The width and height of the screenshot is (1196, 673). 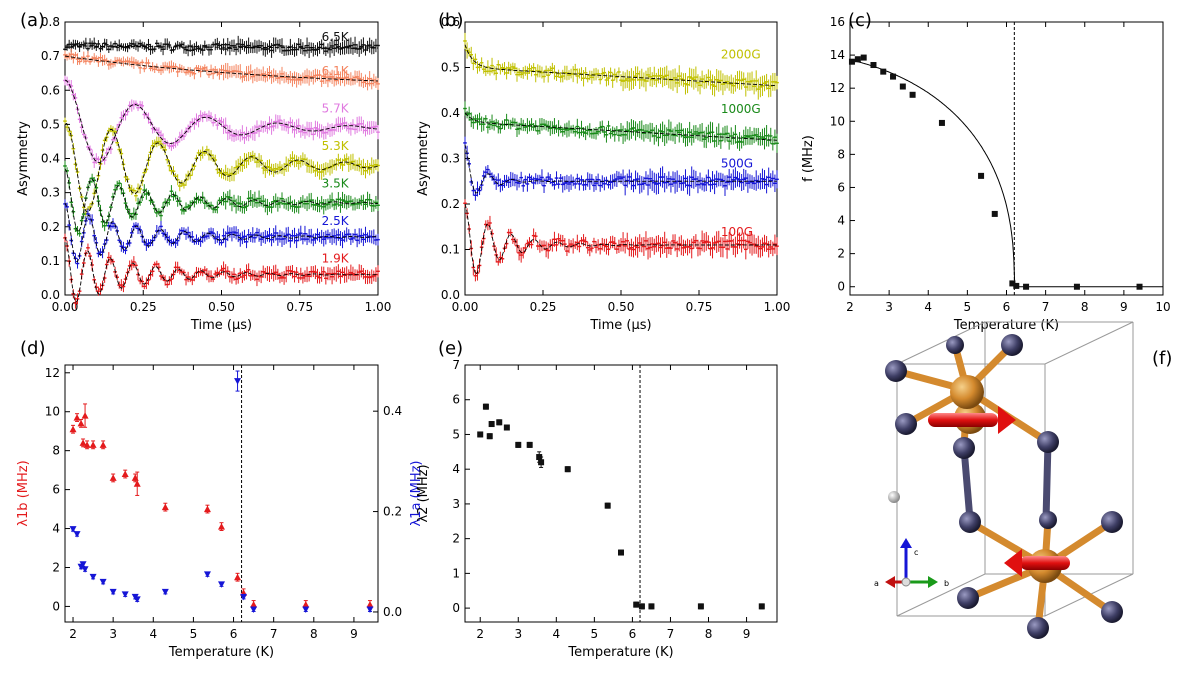 What do you see at coordinates (841, 221) in the screenshot?
I see `y-tick-label-c: 4` at bounding box center [841, 221].